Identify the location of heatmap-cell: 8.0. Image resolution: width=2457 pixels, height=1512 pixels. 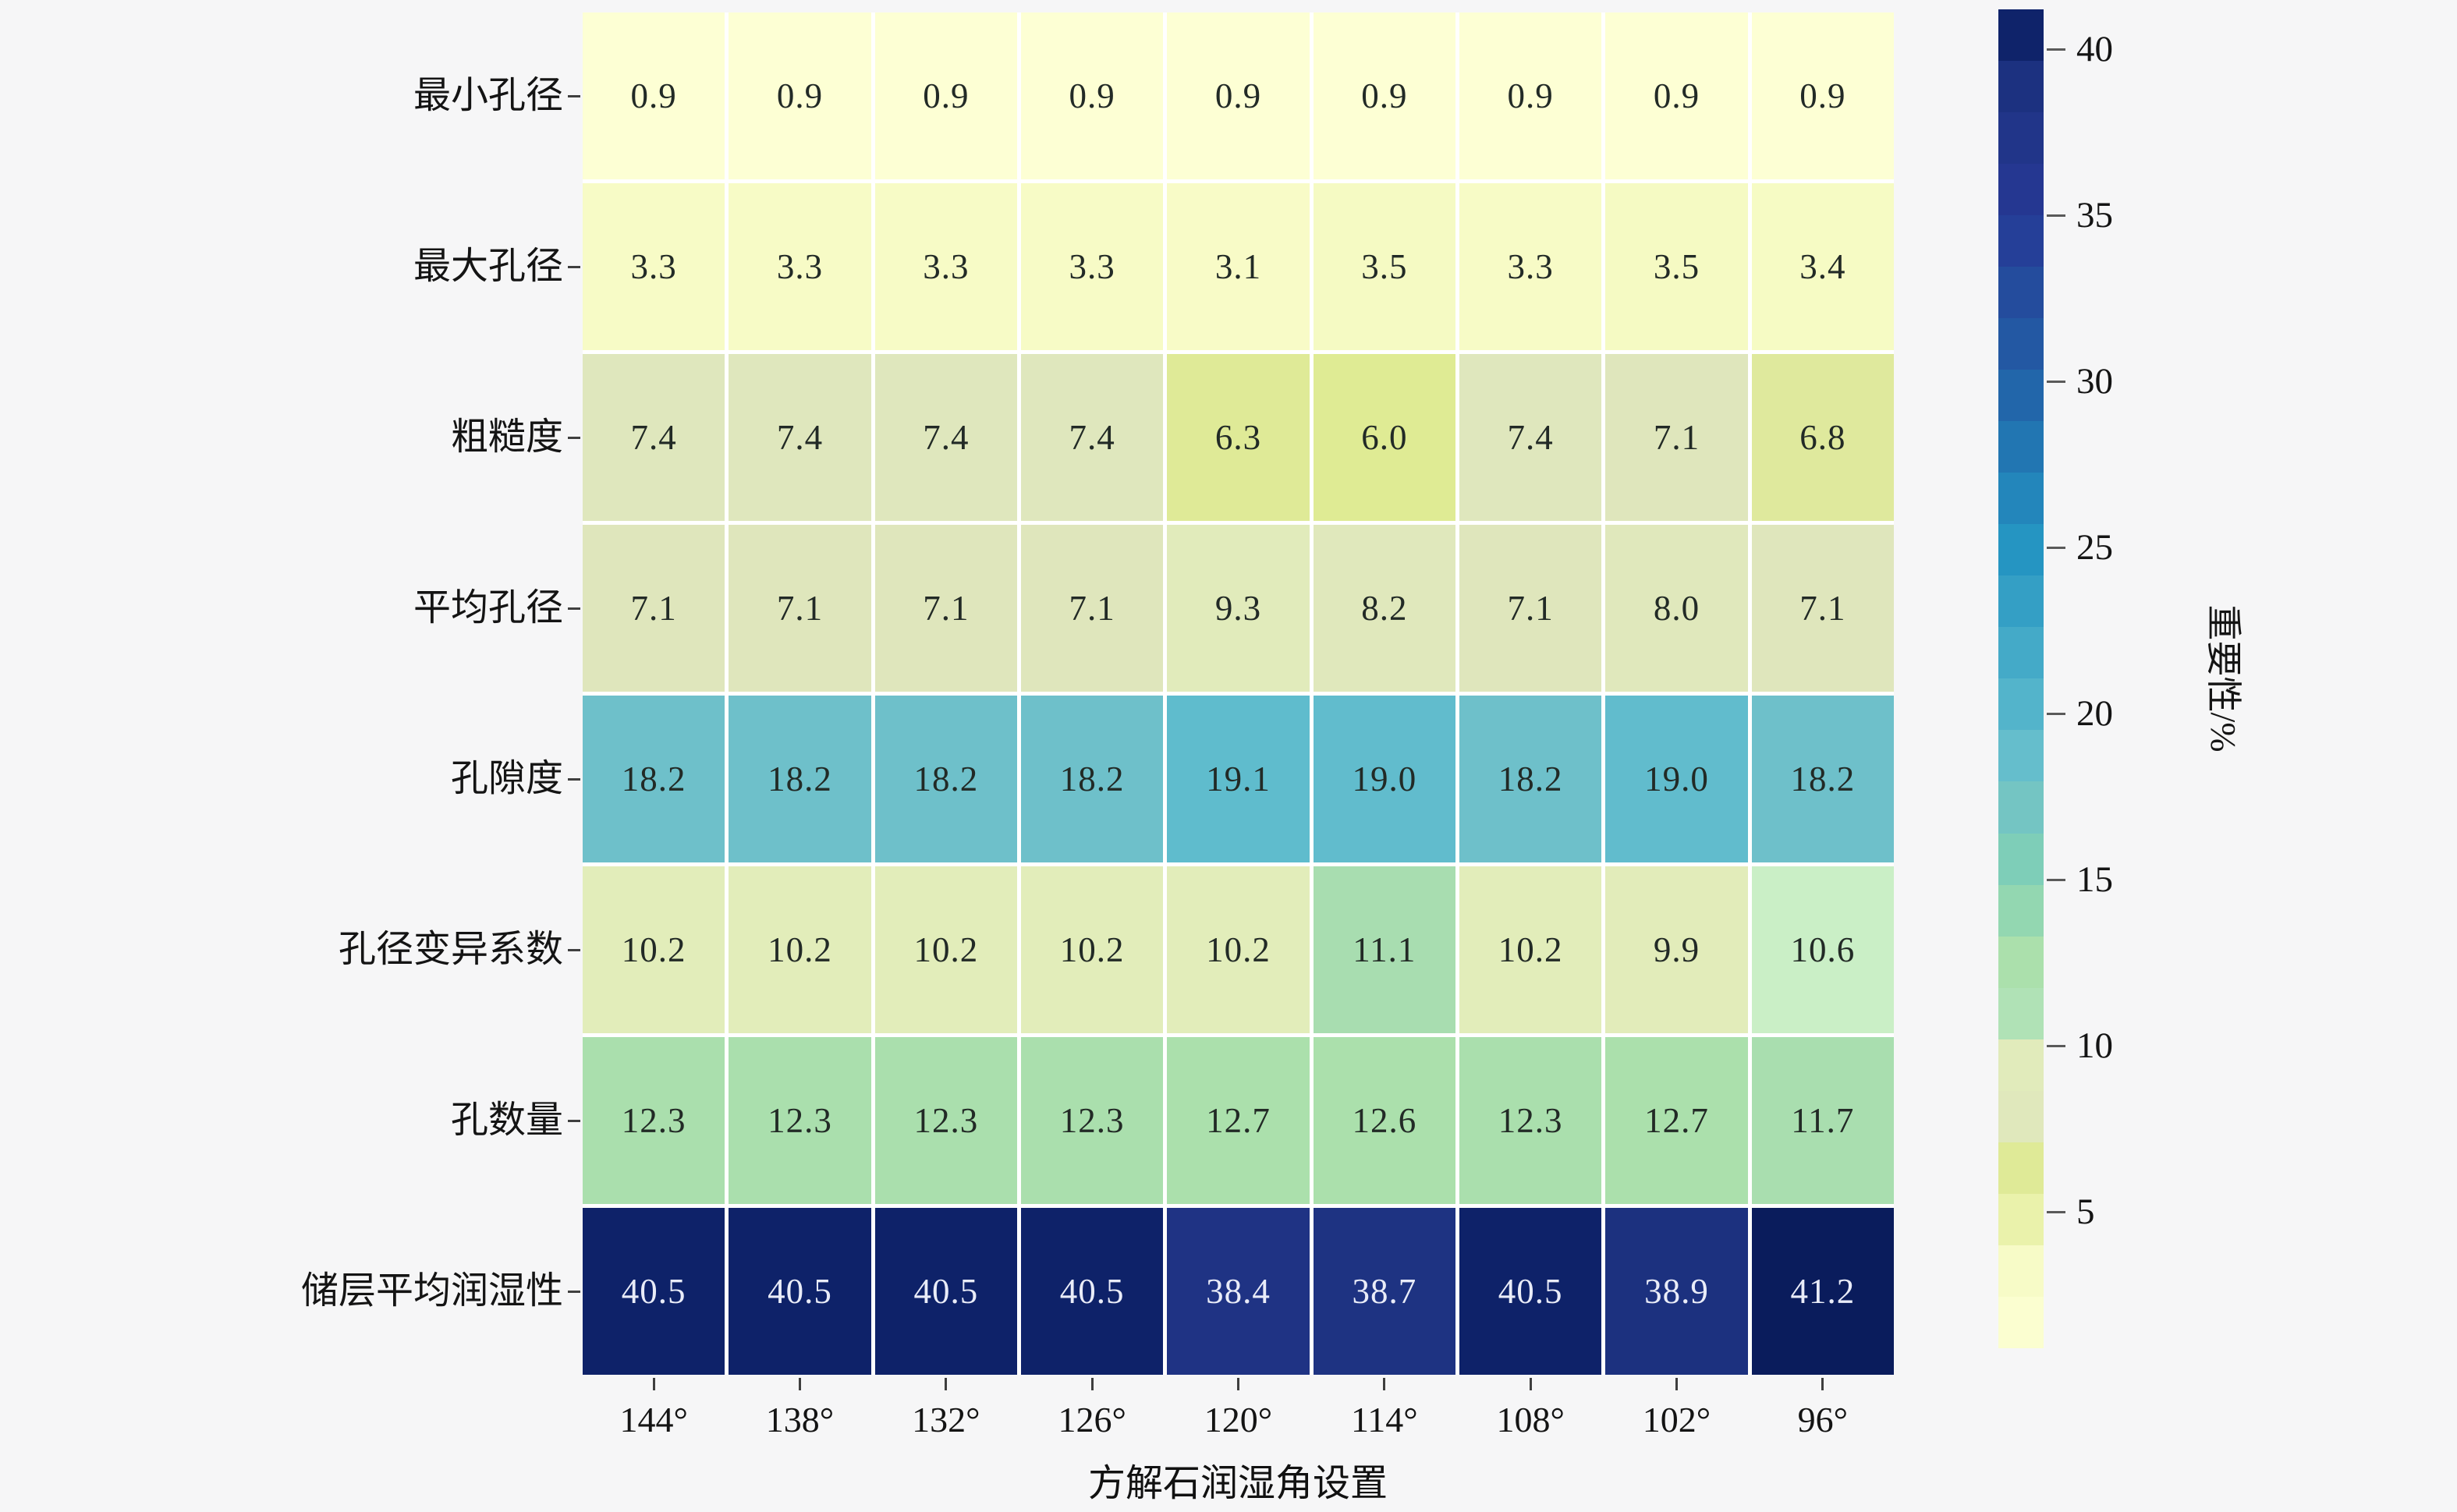
(1677, 608).